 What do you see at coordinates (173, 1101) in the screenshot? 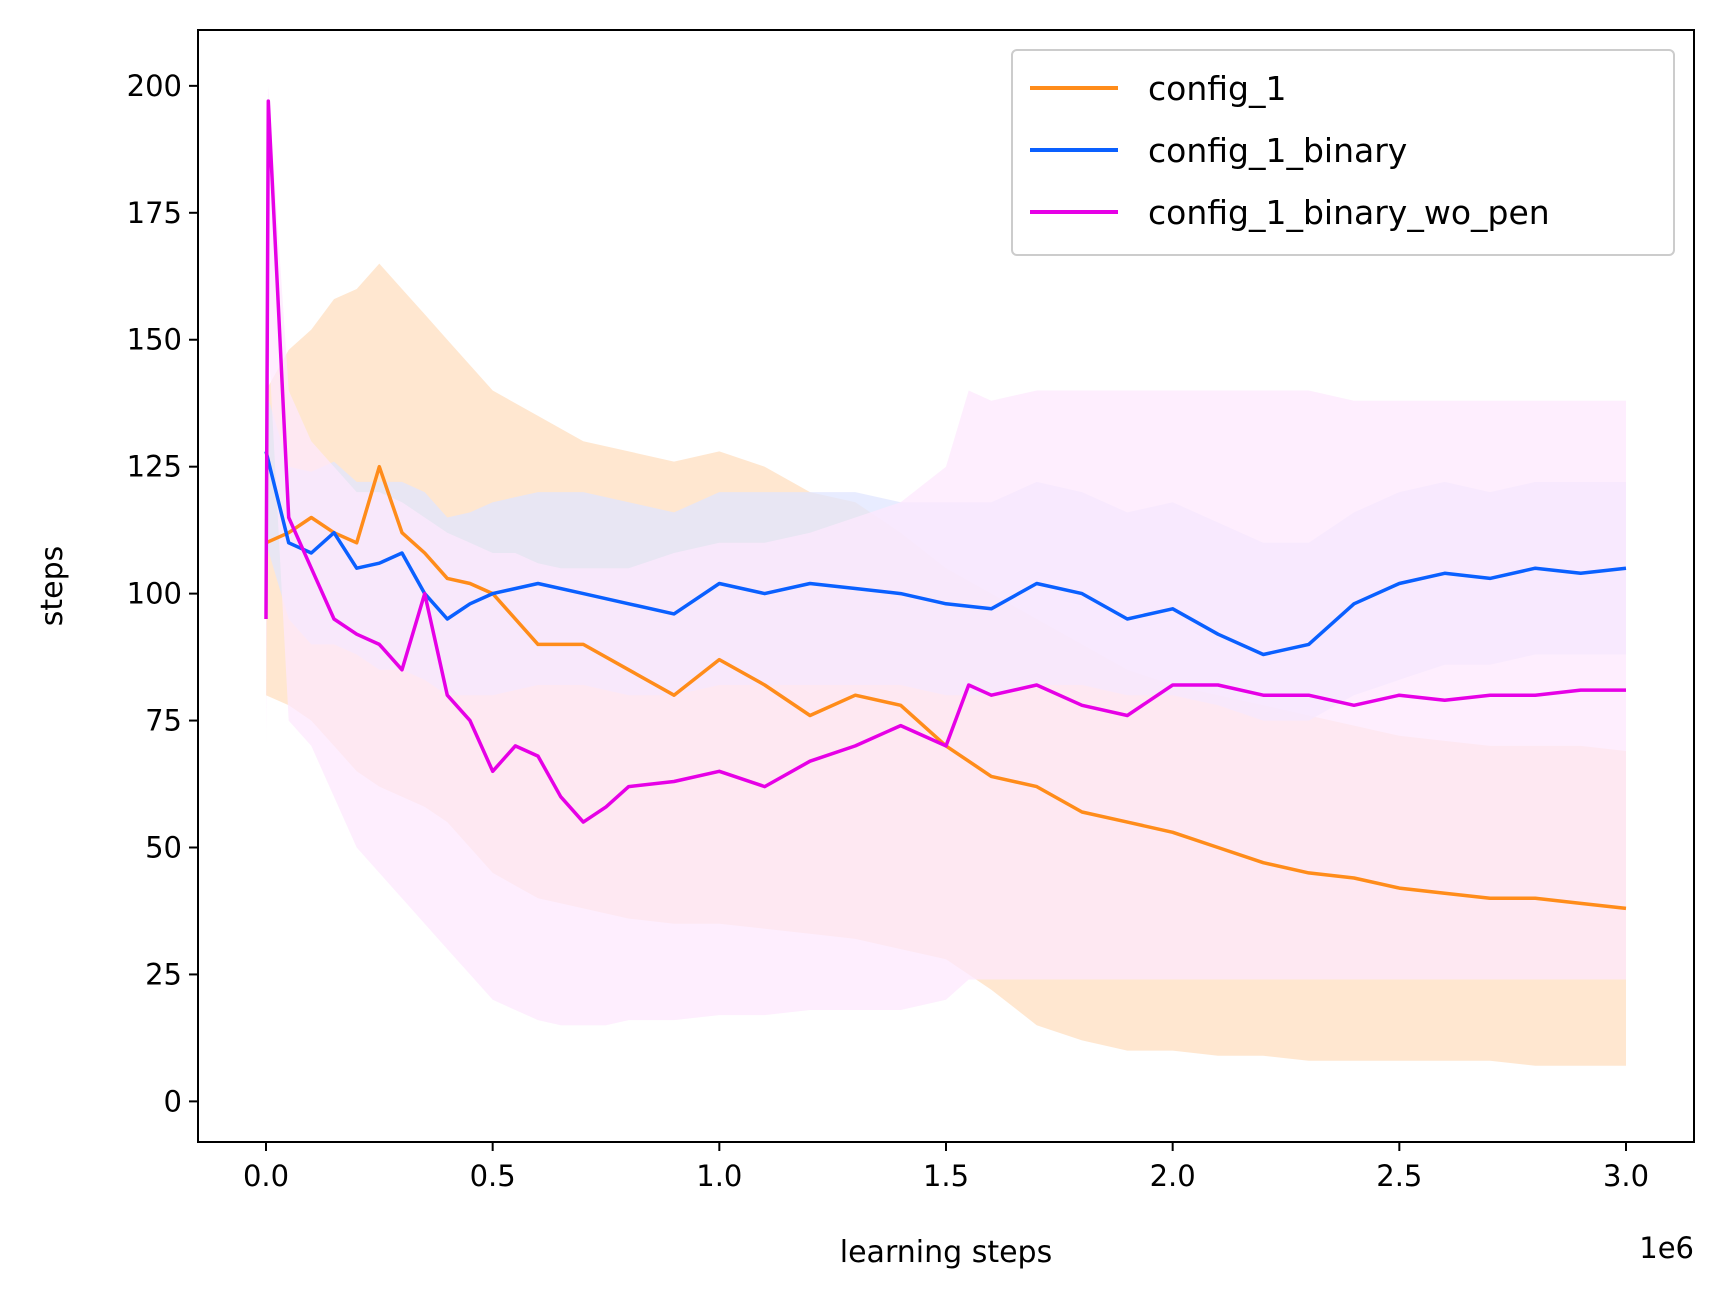
I see `y-tick-label: 0` at bounding box center [173, 1101].